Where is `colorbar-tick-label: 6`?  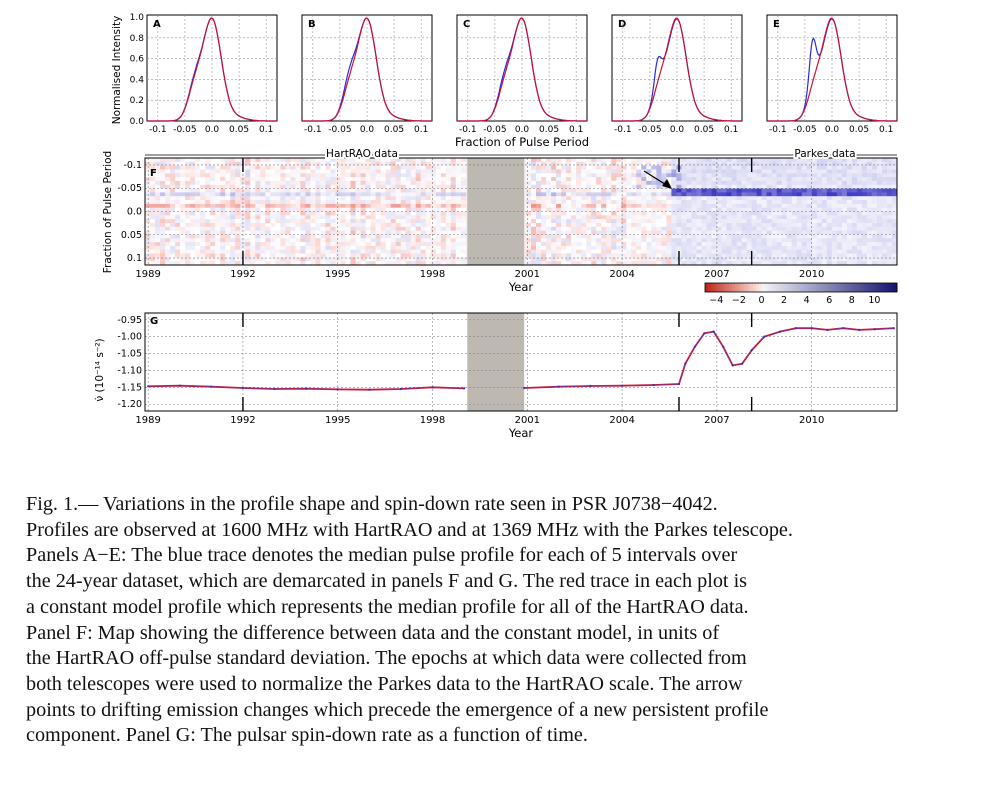 colorbar-tick-label: 6 is located at coordinates (829, 300).